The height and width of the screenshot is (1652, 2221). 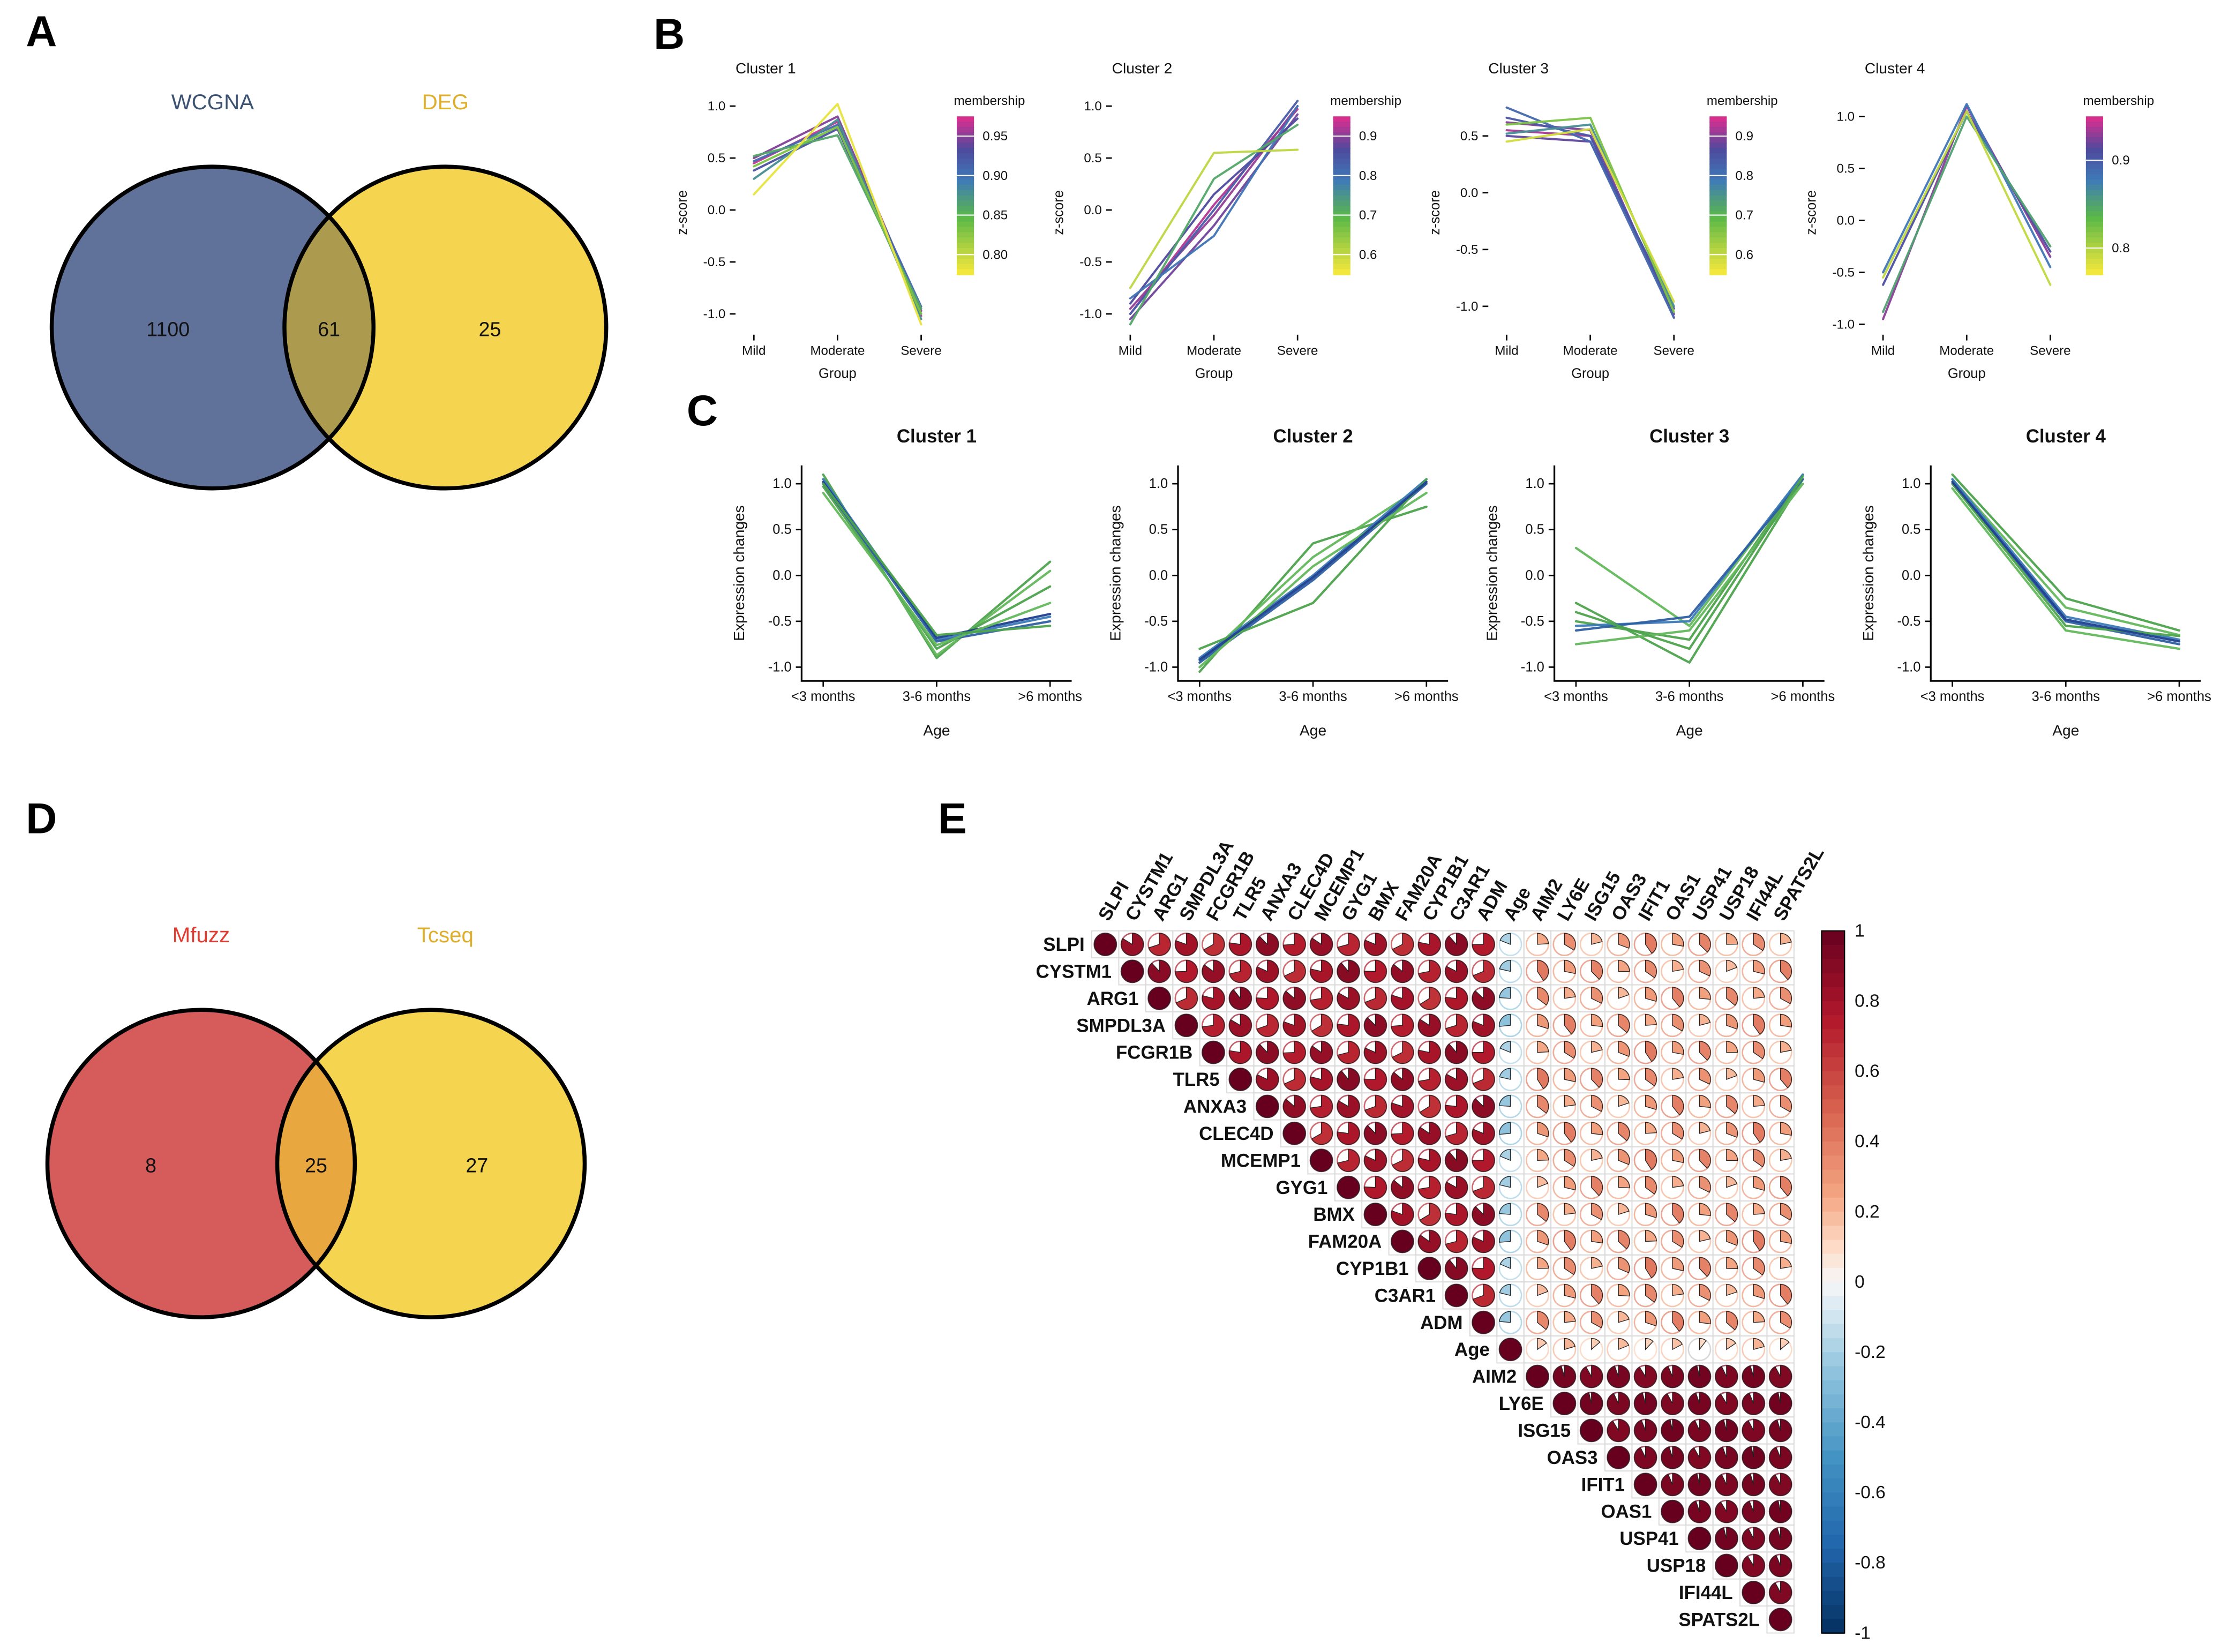 What do you see at coordinates (445, 328) in the screenshot?
I see `venn-right-circle` at bounding box center [445, 328].